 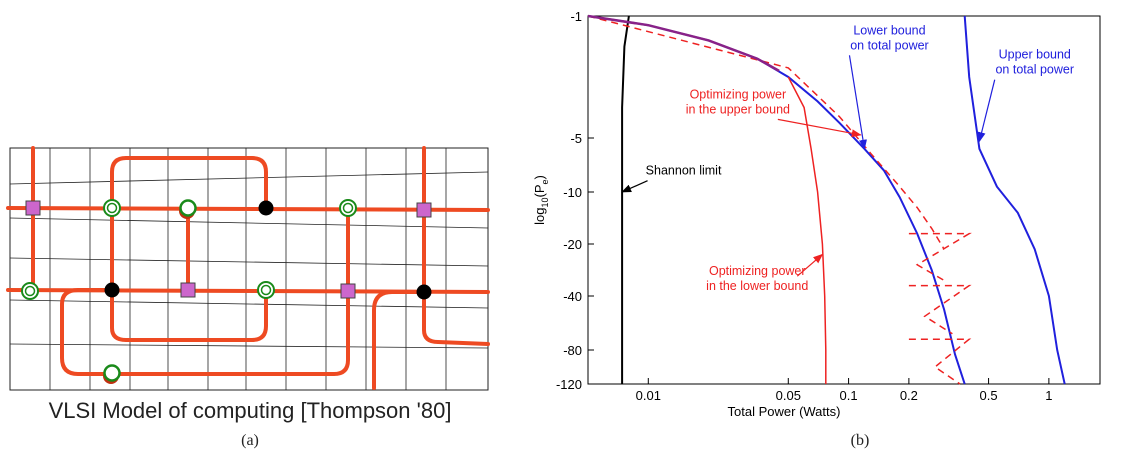 I want to click on annotation-text: in the lower bound, so click(x=757, y=286).